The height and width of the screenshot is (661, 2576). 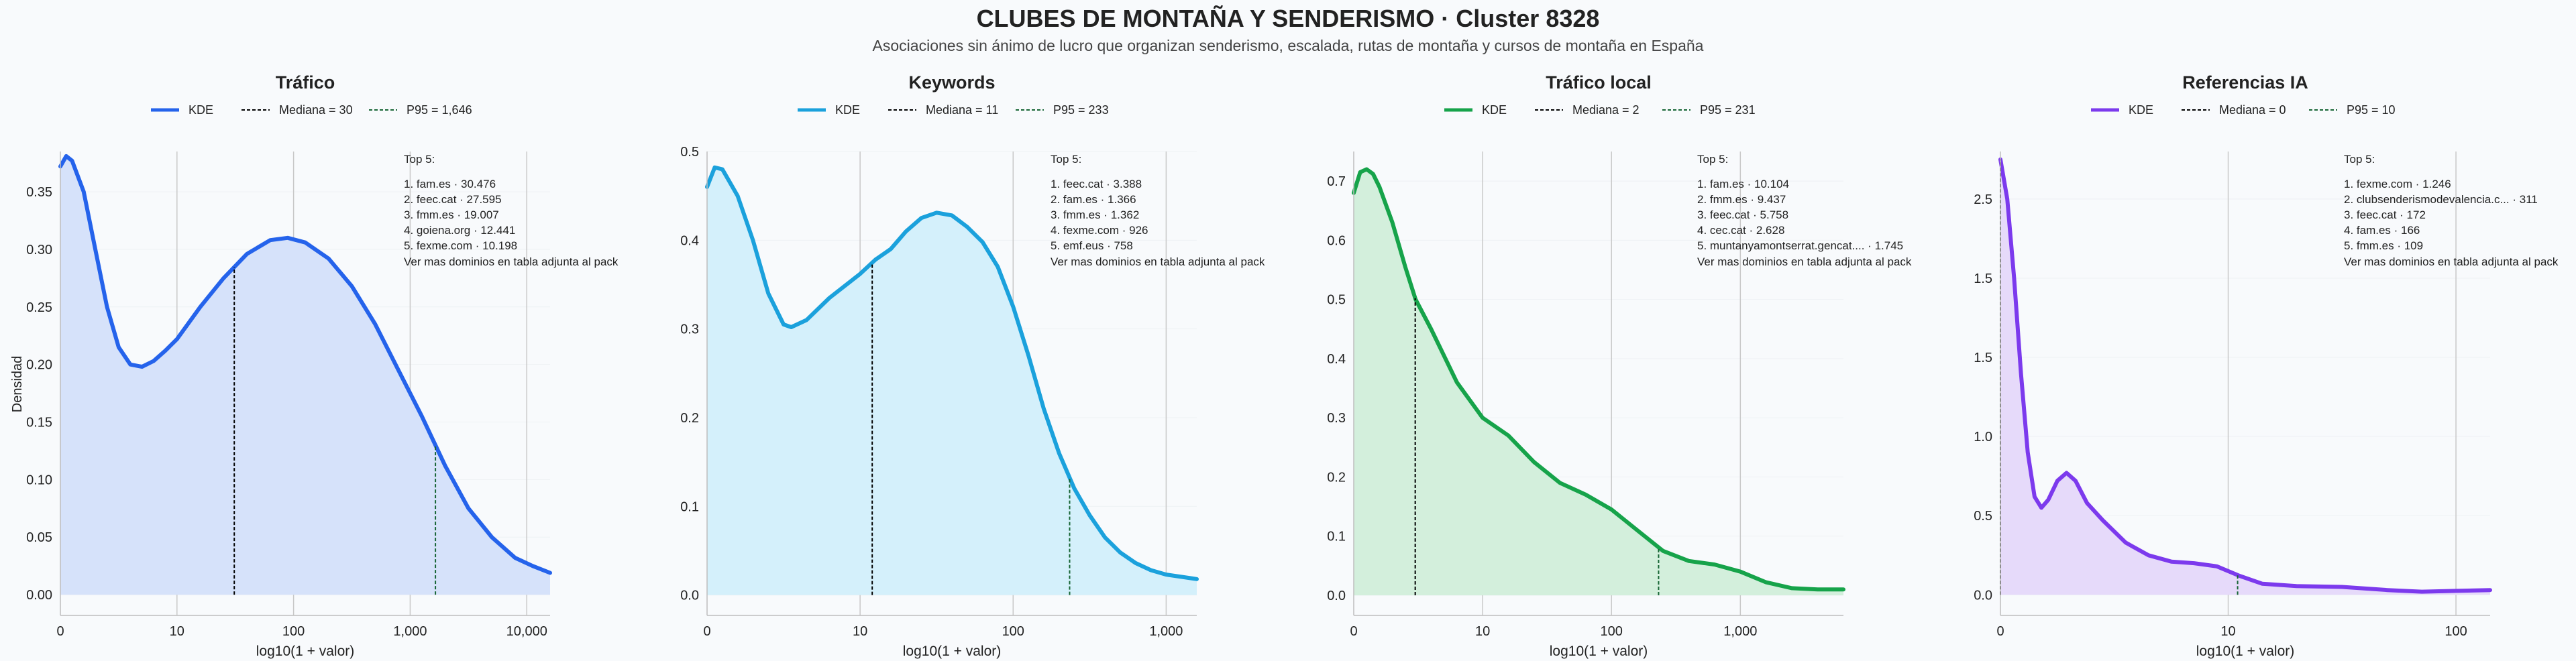 What do you see at coordinates (1743, 184) in the screenshot?
I see `top5-item: 1. fam.es · 10.104` at bounding box center [1743, 184].